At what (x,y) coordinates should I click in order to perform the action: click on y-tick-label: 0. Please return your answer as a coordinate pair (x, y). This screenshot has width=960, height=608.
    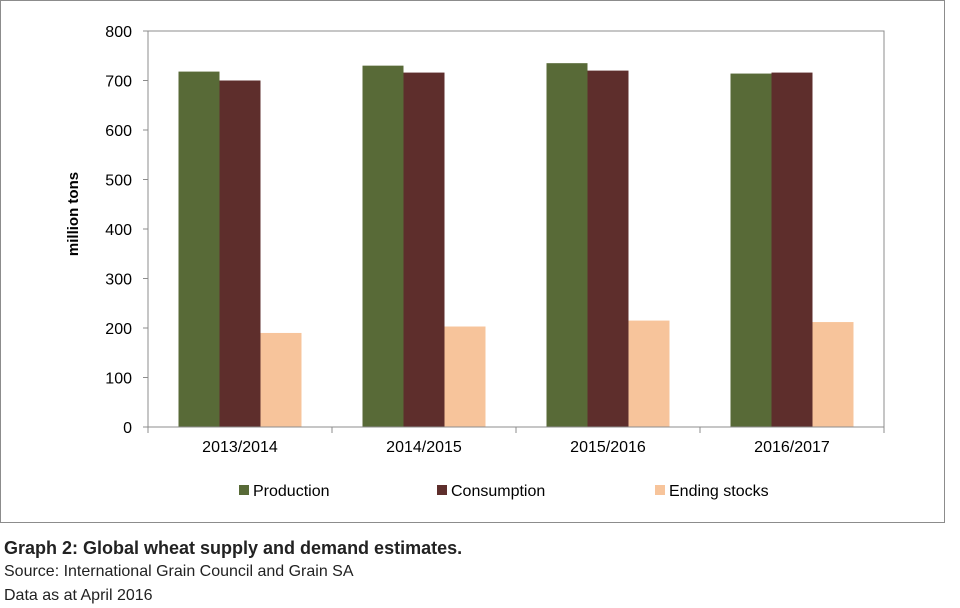
    Looking at the image, I should click on (127, 428).